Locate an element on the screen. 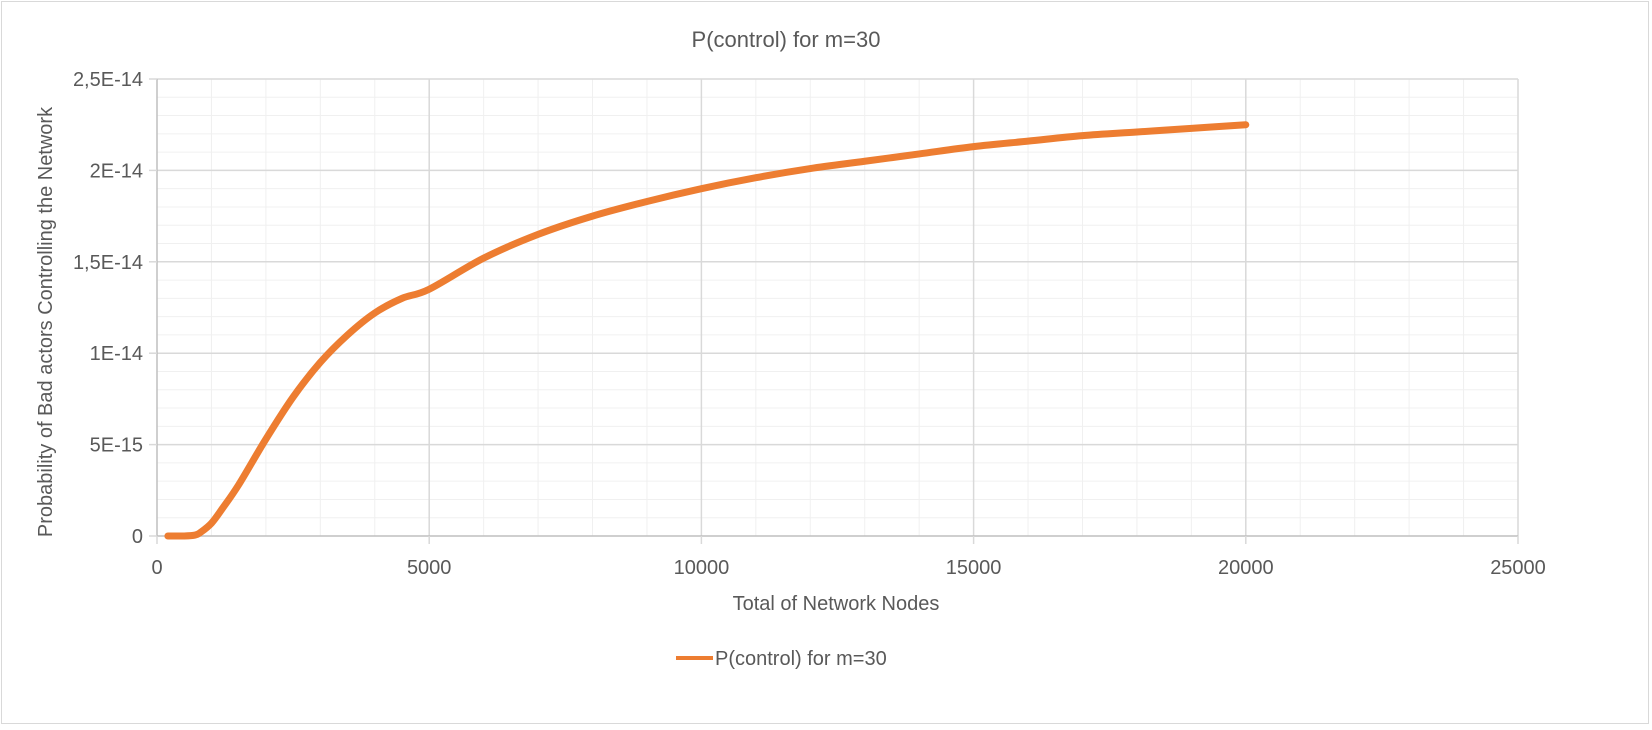  x-axis-ticks: 0 5000 10000 15000 20000 25000 is located at coordinates (848, 557).